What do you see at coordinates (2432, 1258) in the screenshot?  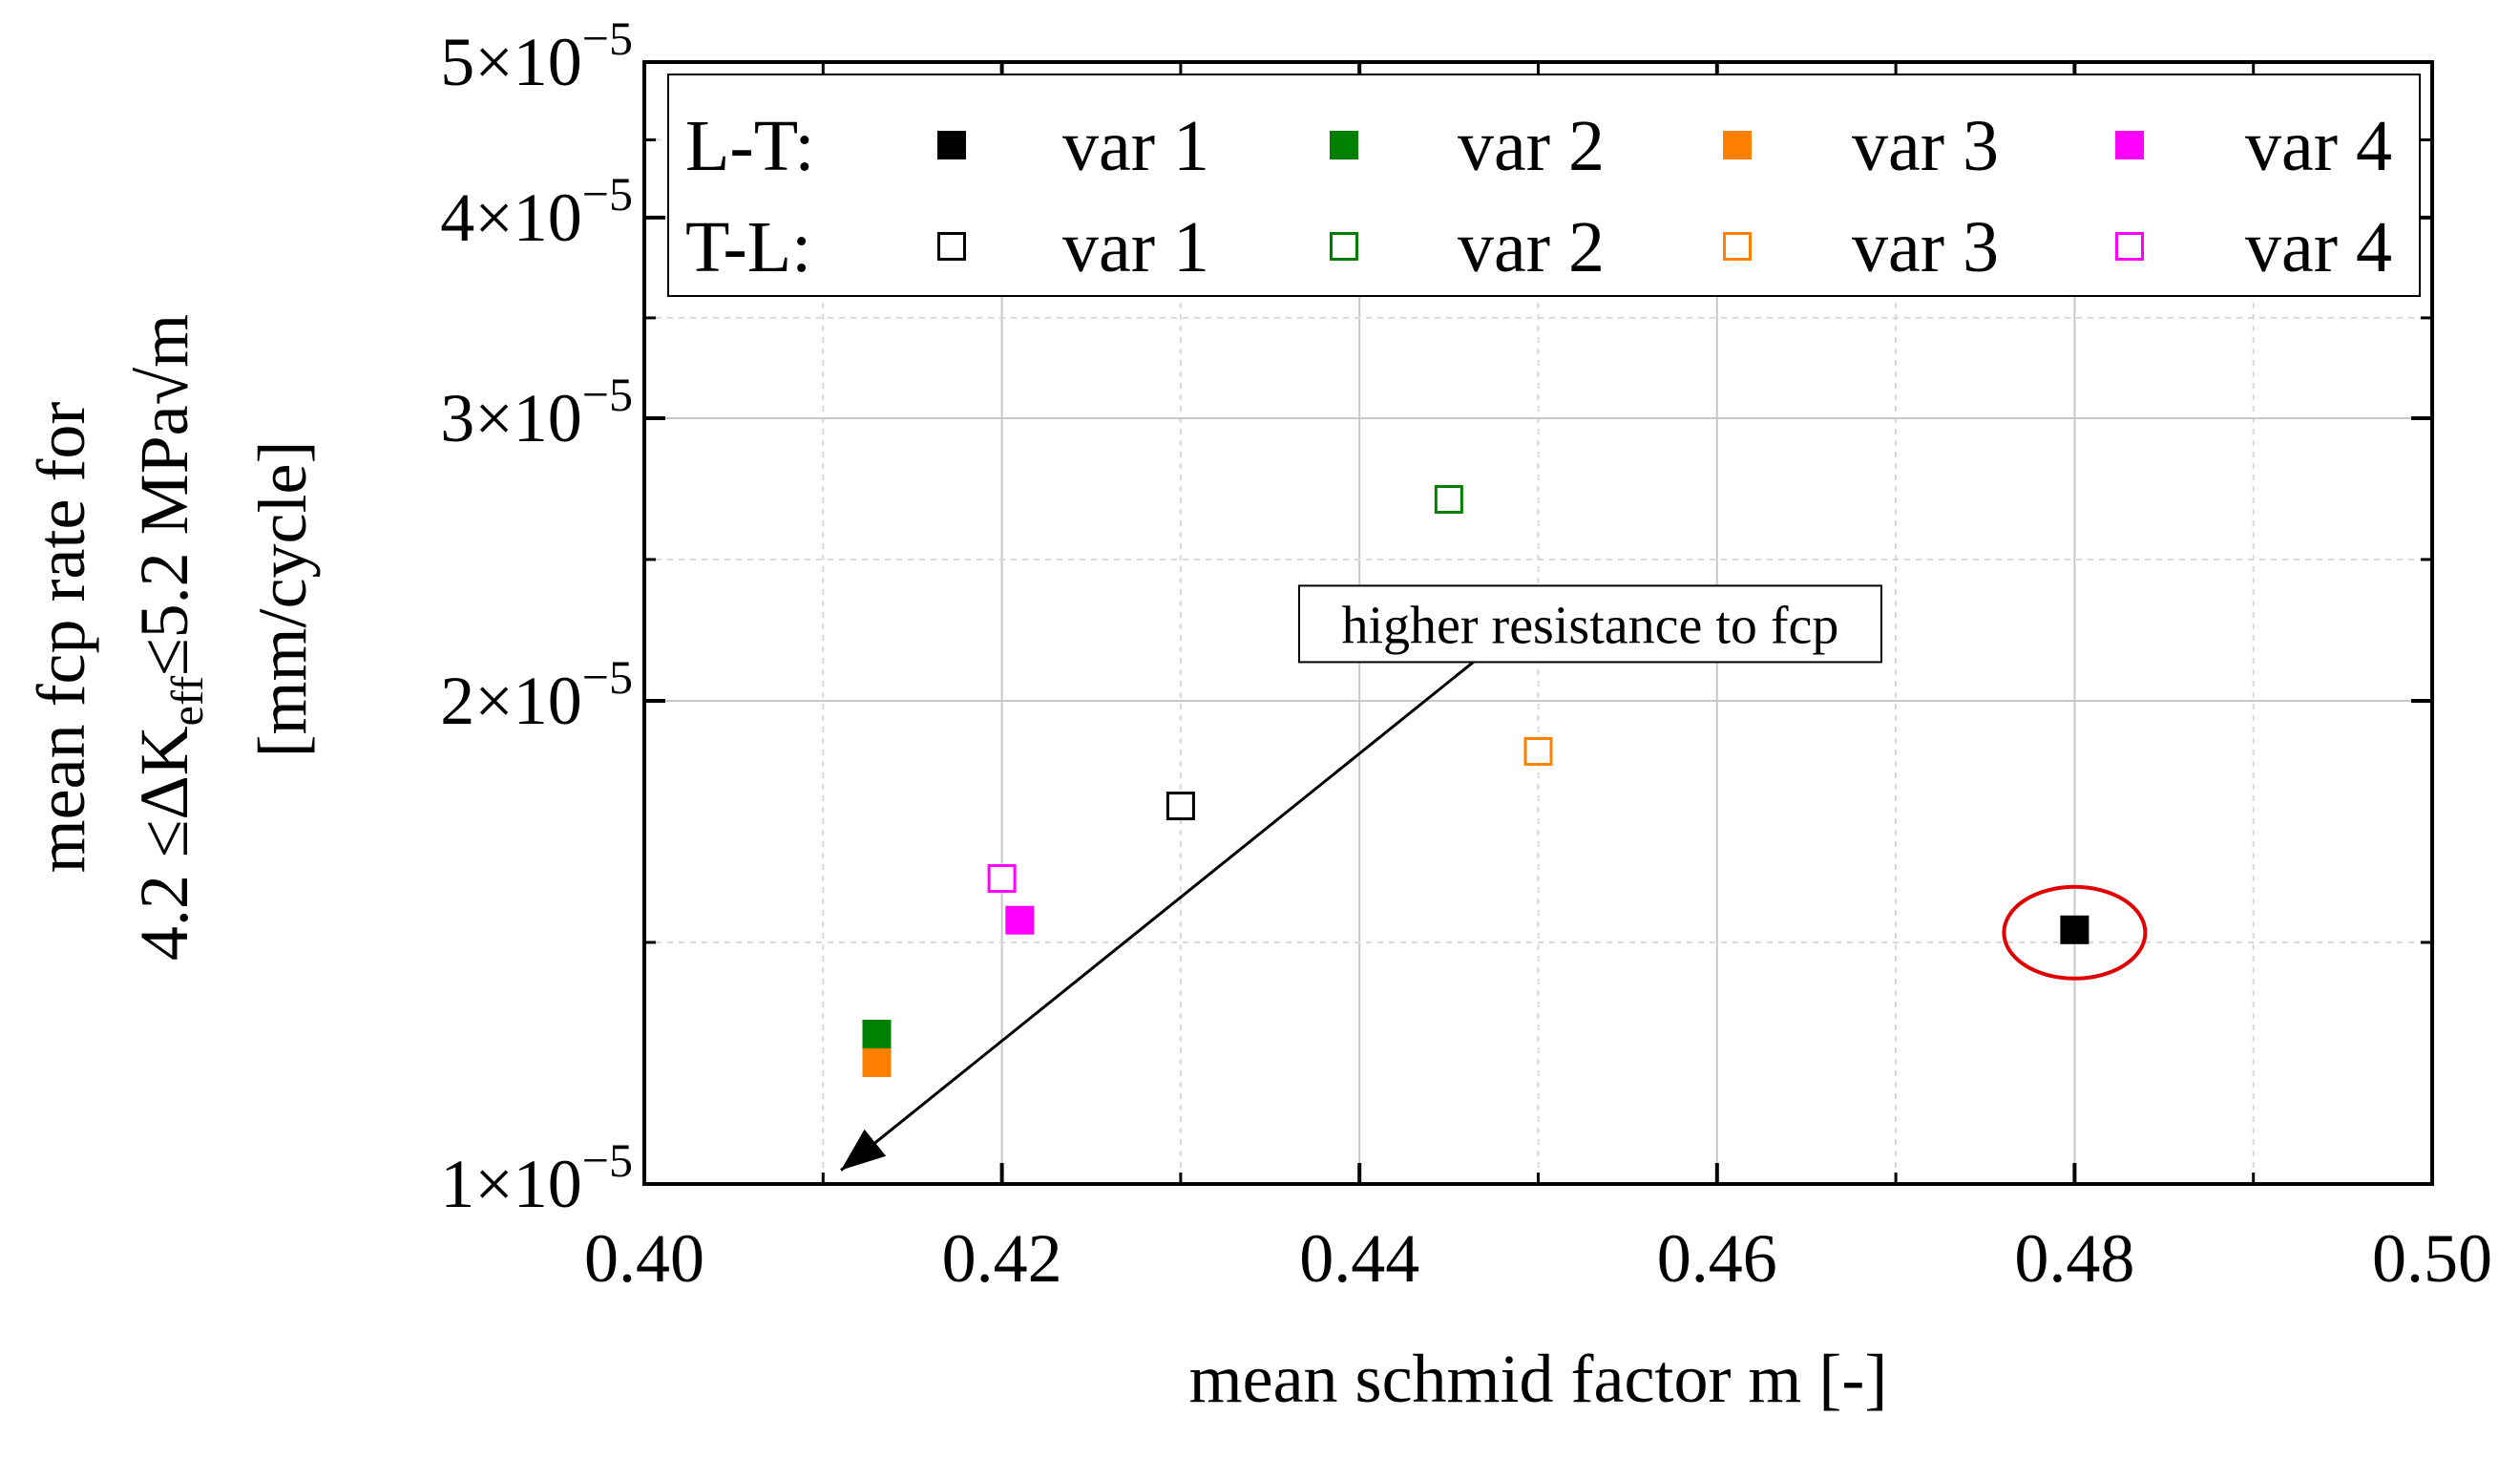 I see `x-tick-label: 0.50` at bounding box center [2432, 1258].